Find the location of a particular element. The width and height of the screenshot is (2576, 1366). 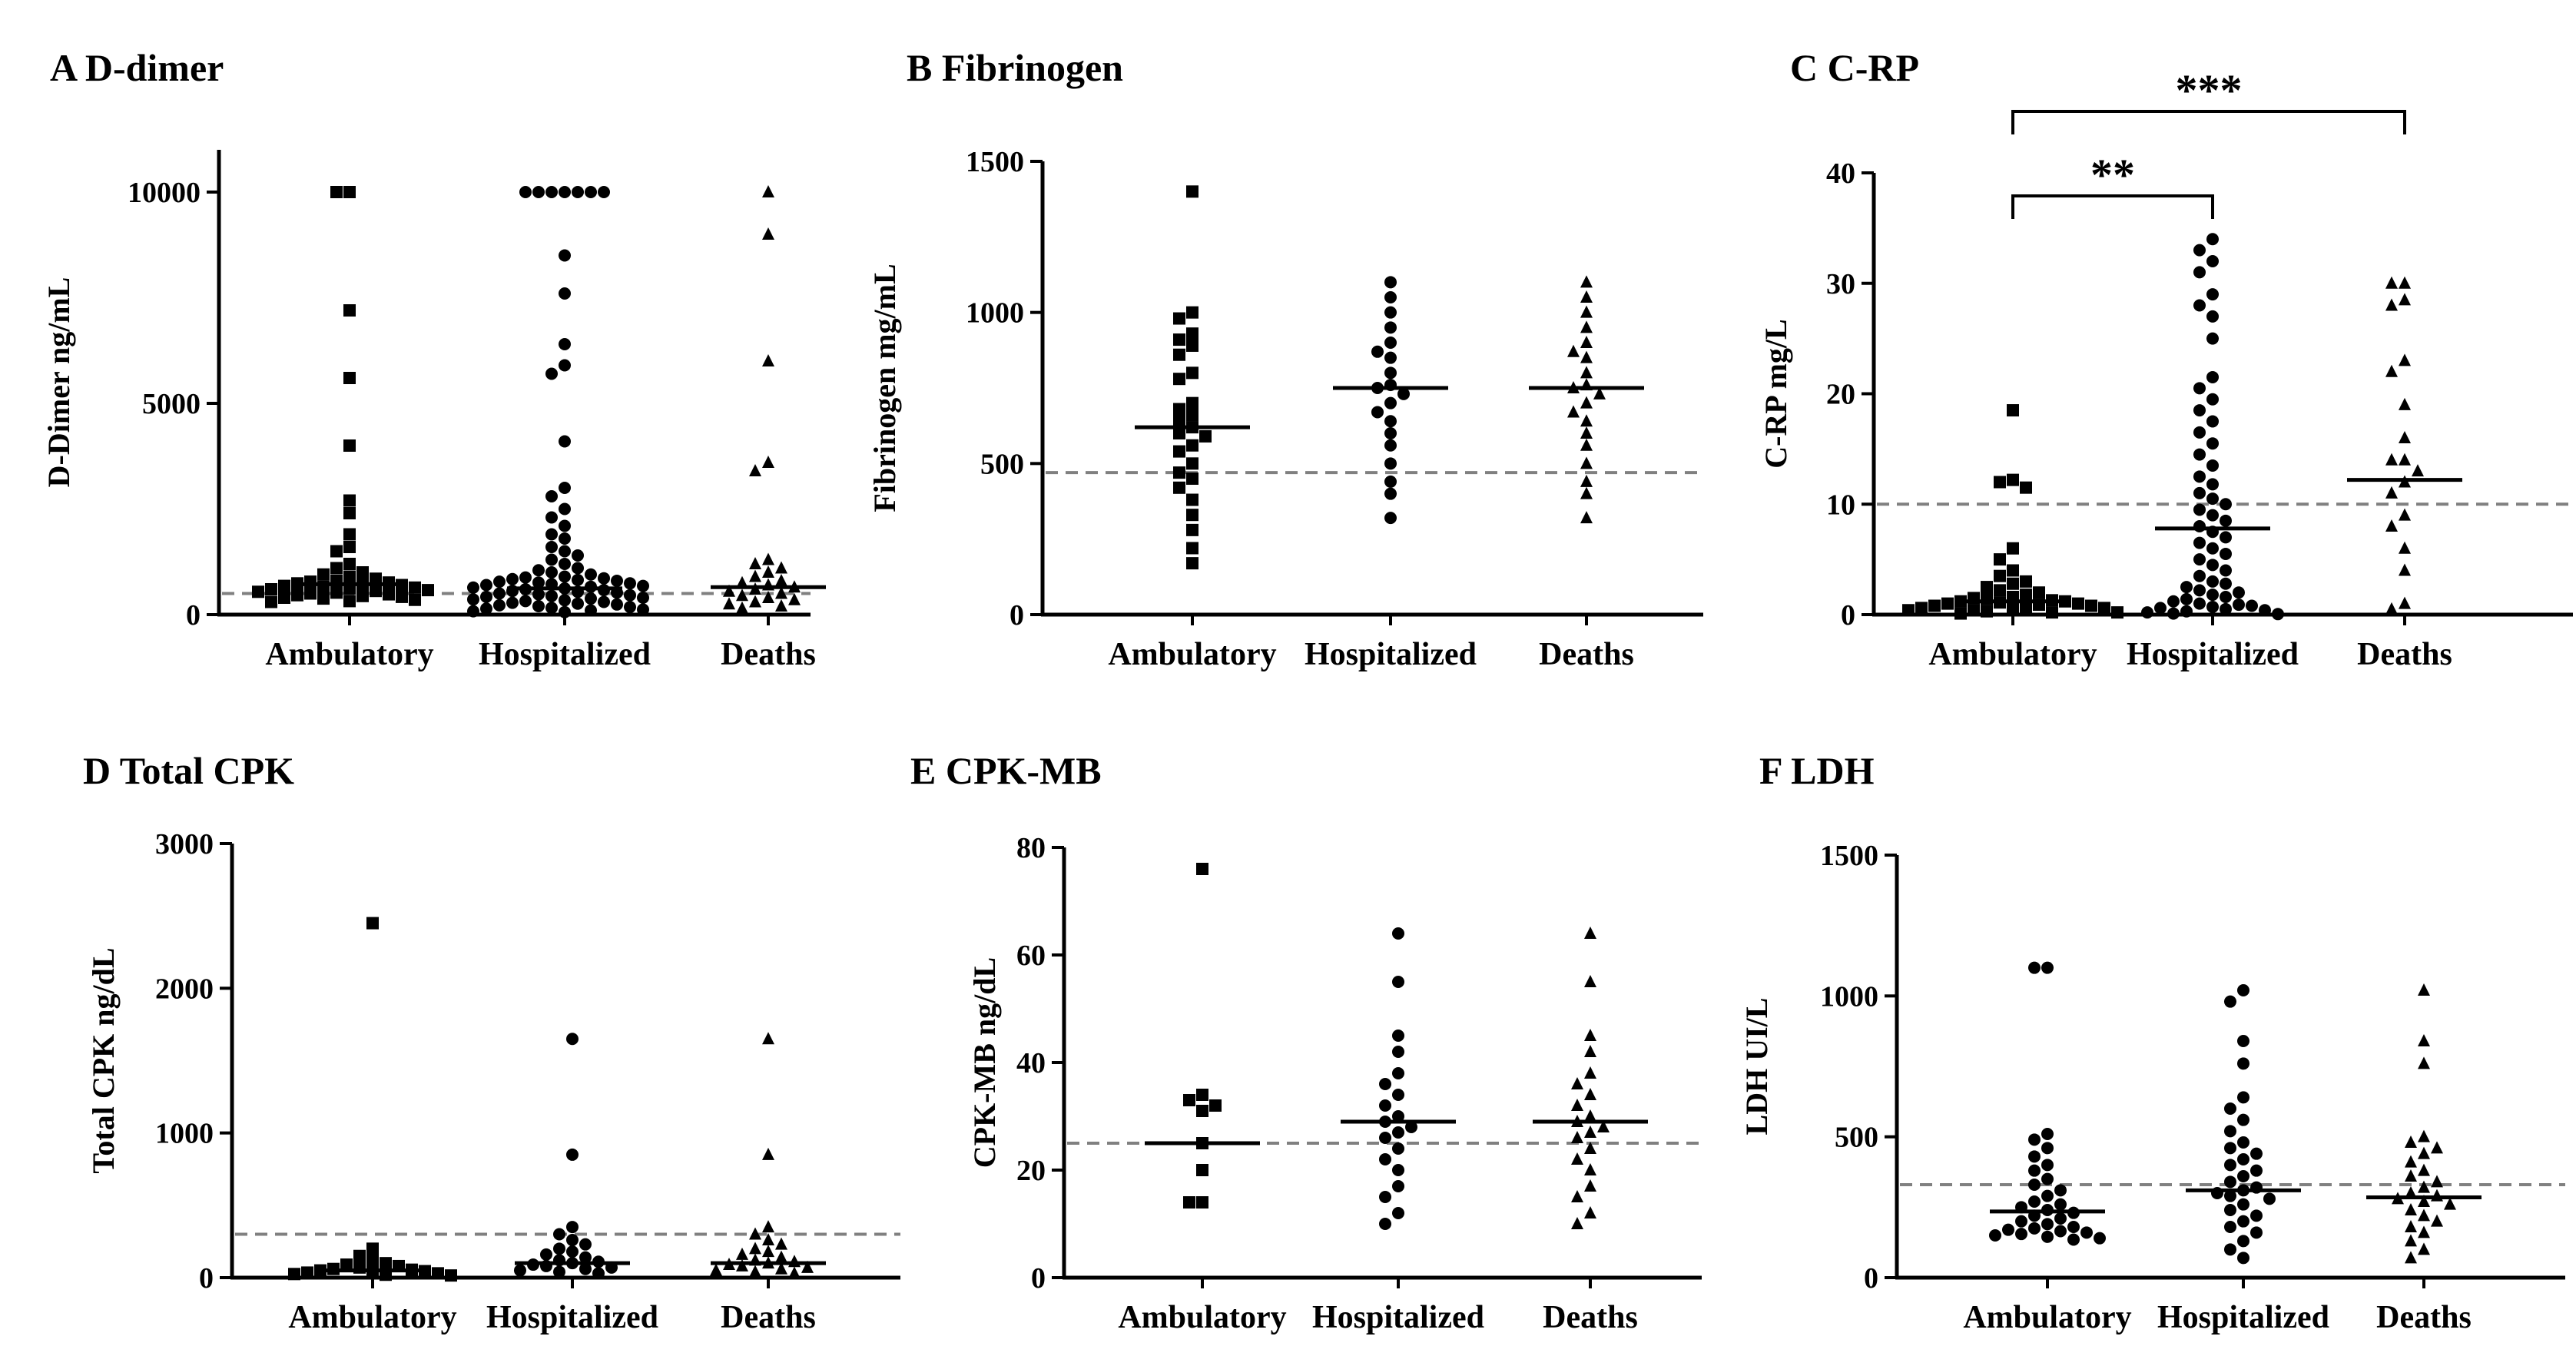

x-tick-label: Deaths is located at coordinates (2404, 654).